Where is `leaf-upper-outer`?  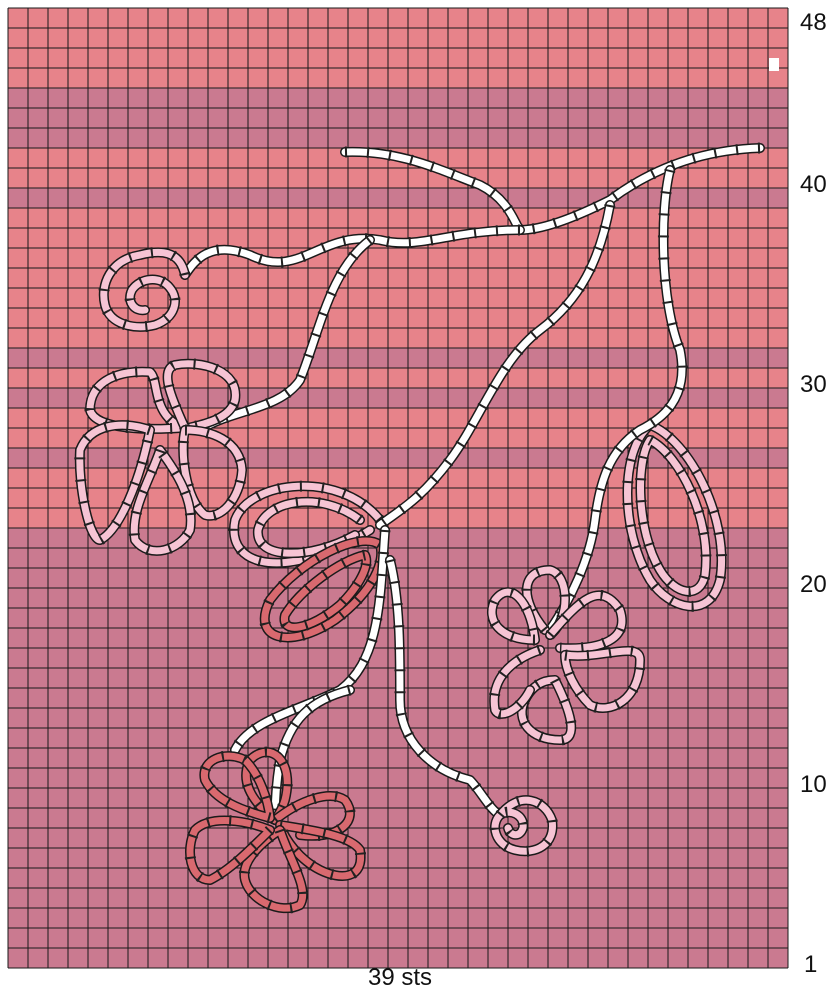 leaf-upper-outer is located at coordinates (306, 524).